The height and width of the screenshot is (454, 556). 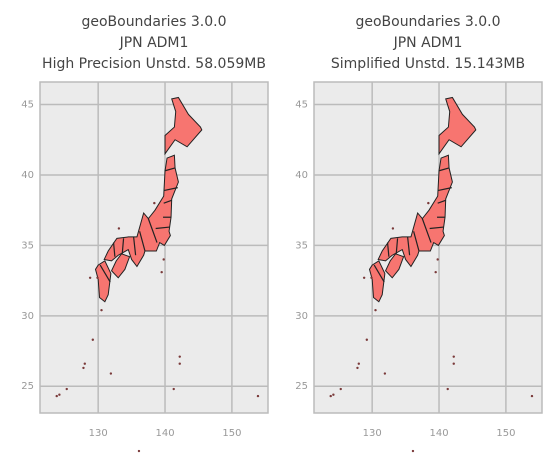 I want to click on panel-title: Simplified Unstd. 15.143MB, so click(x=428, y=64).